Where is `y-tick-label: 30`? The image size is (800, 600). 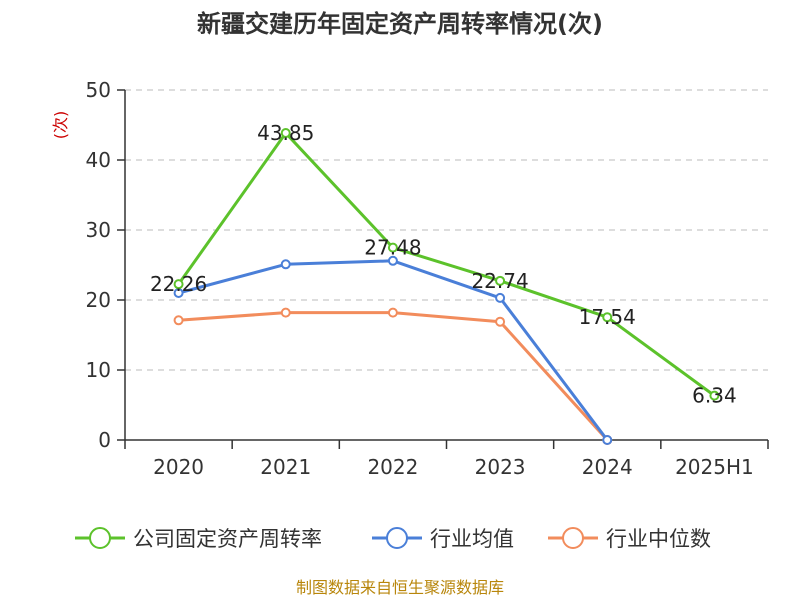 y-tick-label: 30 is located at coordinates (98, 230).